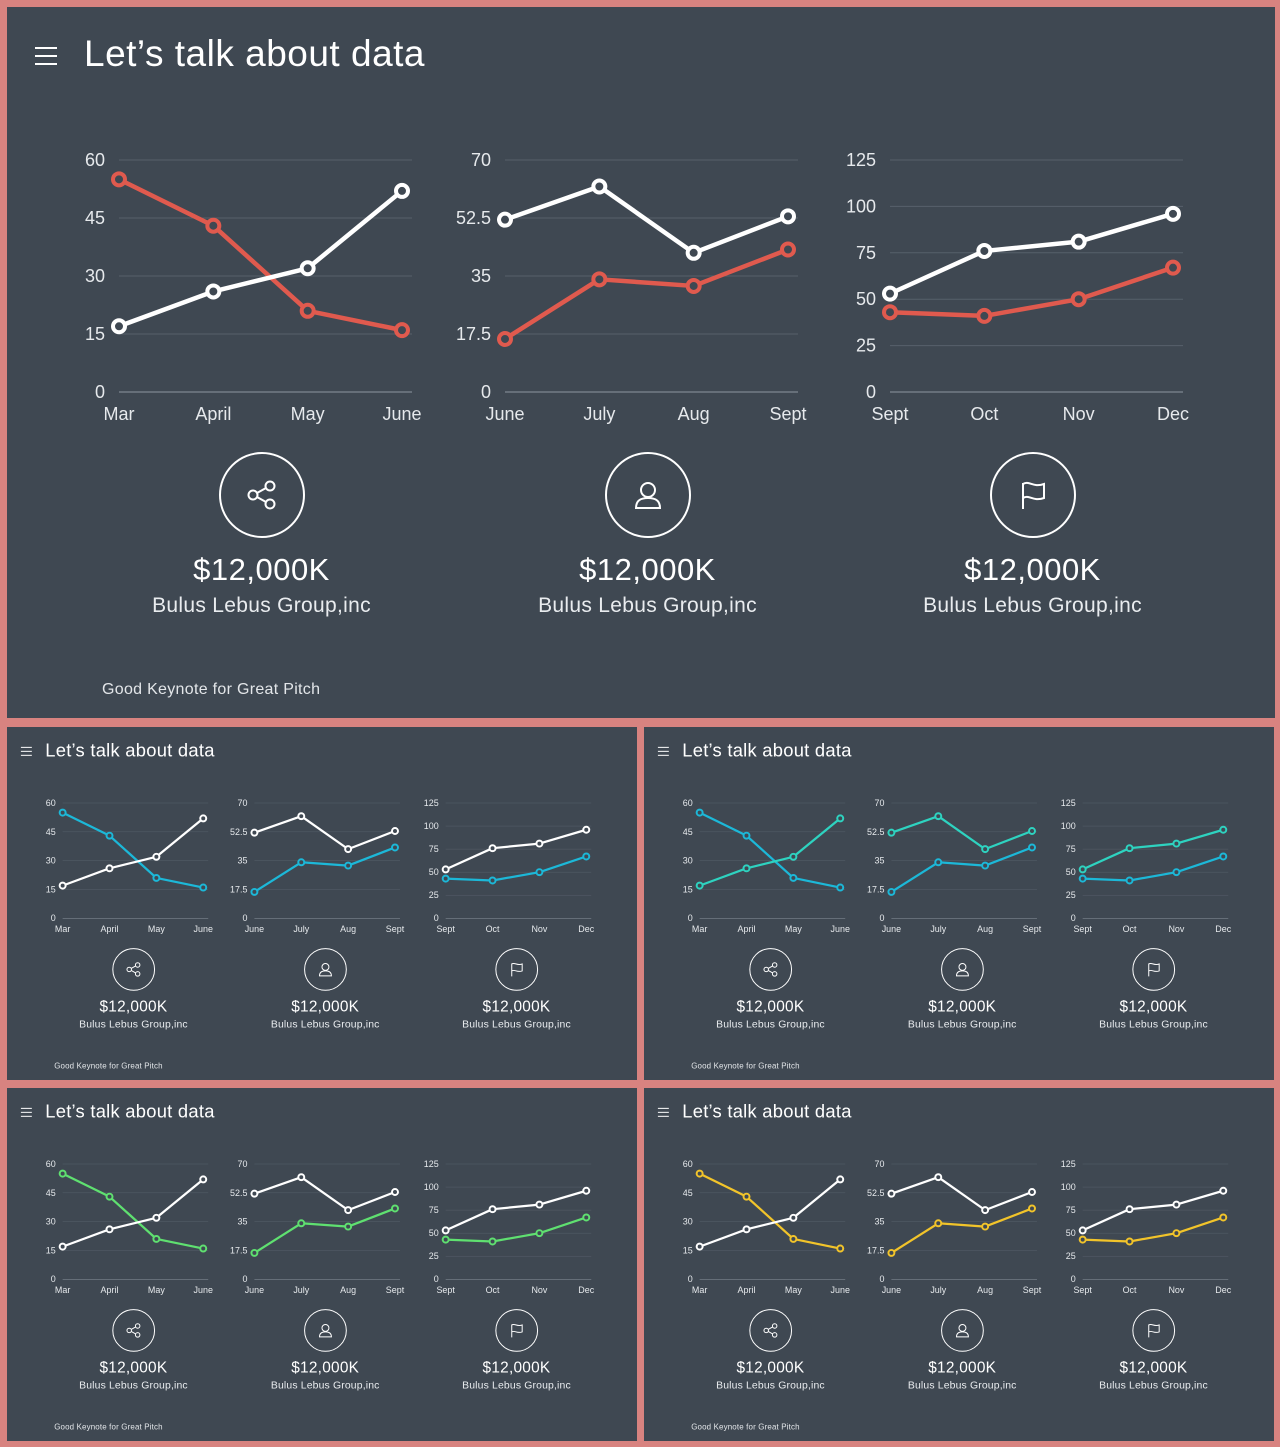 Image resolution: width=1280 pixels, height=1447 pixels. What do you see at coordinates (1017, 287) in the screenshot?
I see `line-chart-3: 0 25 50 75 100 125 Sept Oct Nov Dec` at bounding box center [1017, 287].